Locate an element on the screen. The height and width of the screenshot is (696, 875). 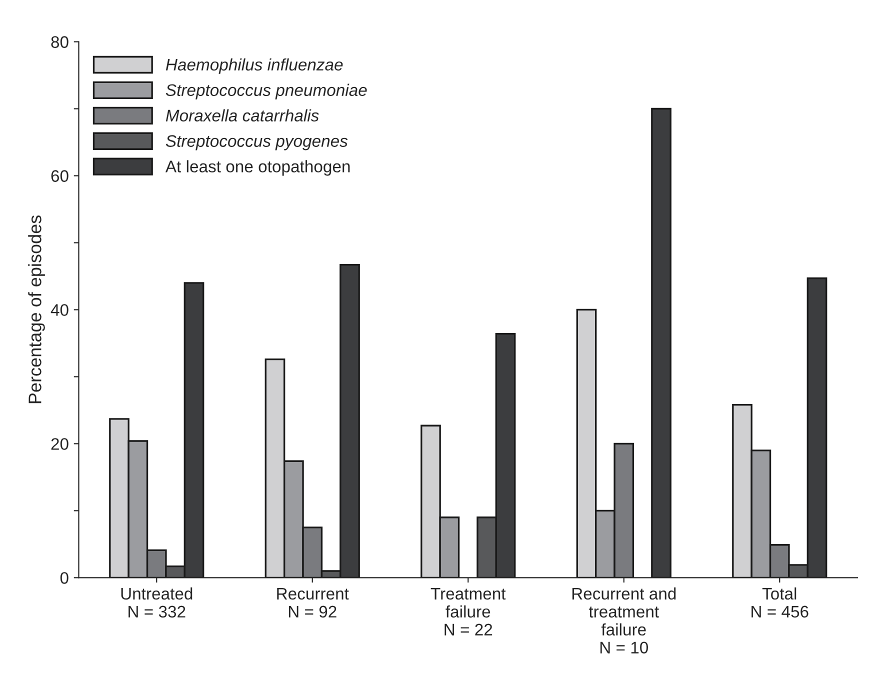
legend-label: Streptococcus pyogenes is located at coordinates (257, 142).